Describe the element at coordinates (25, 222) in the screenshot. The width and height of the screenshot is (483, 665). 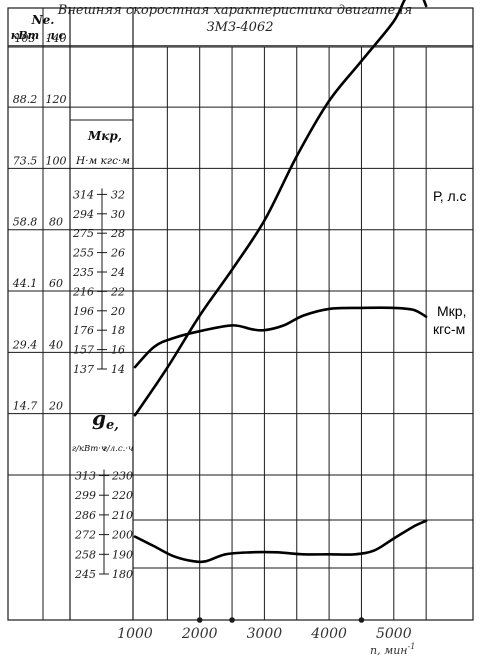
I see `power-tick-kw: 58.8` at that location.